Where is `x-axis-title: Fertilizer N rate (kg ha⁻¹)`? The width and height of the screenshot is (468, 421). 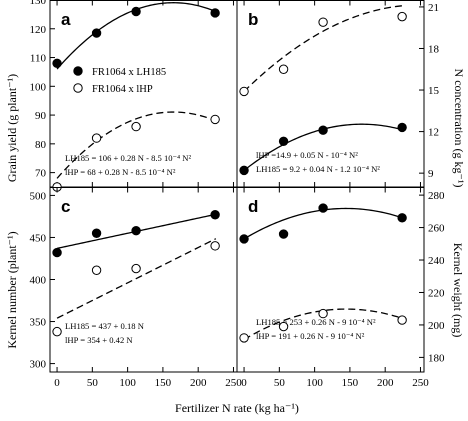
x-axis-title: Fertilizer N rate (kg ha⁻¹) is located at coordinates (237, 408).